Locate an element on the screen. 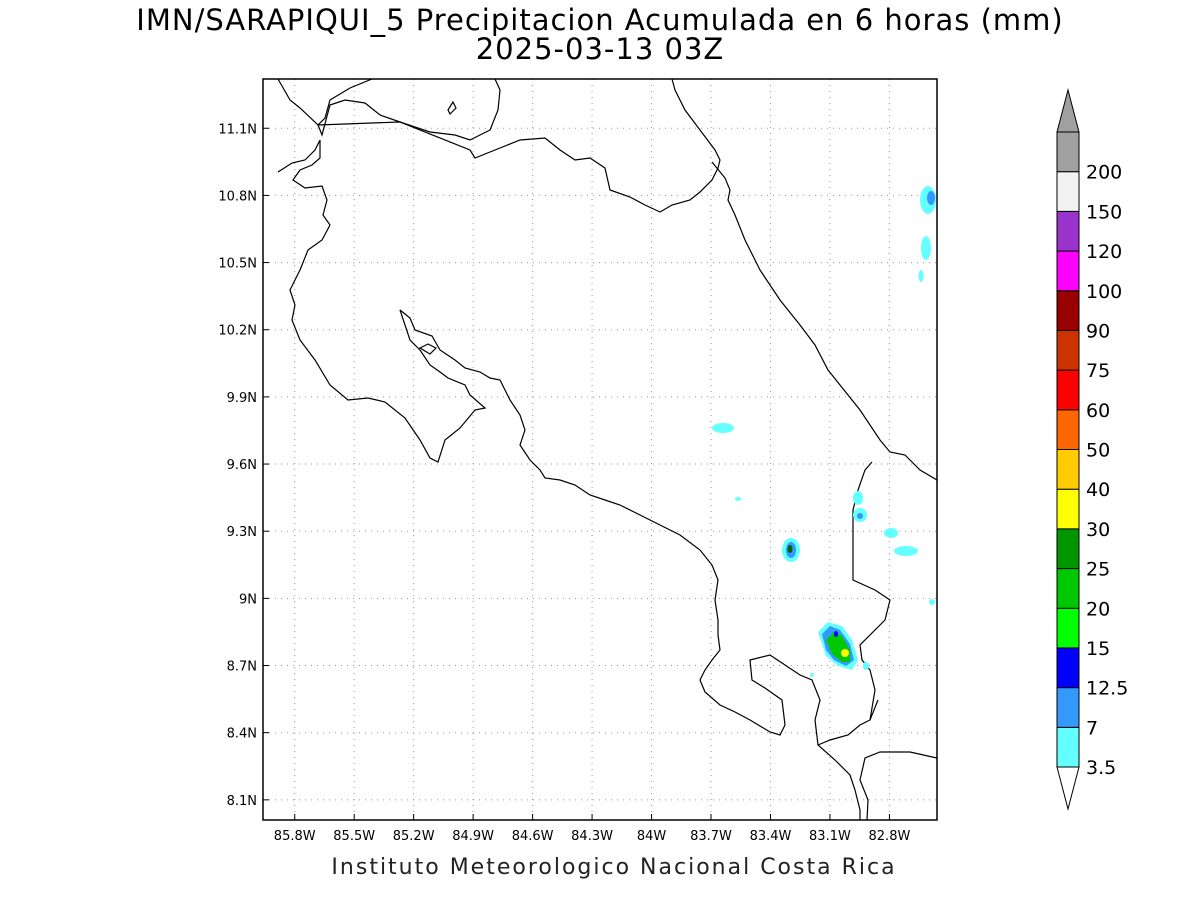 The image size is (1200, 900). lon-tick-label: 84.6W is located at coordinates (533, 836).